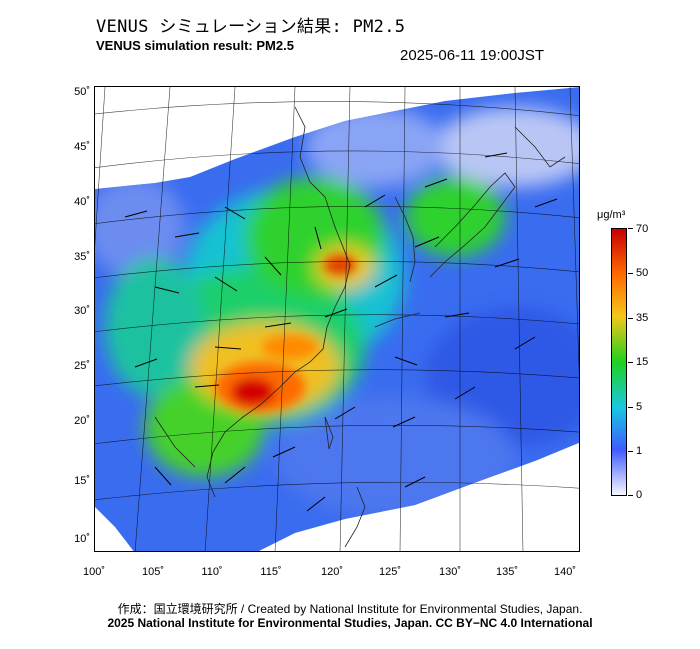 This screenshot has height=649, width=700. I want to click on colorbar-label: 1, so click(639, 451).